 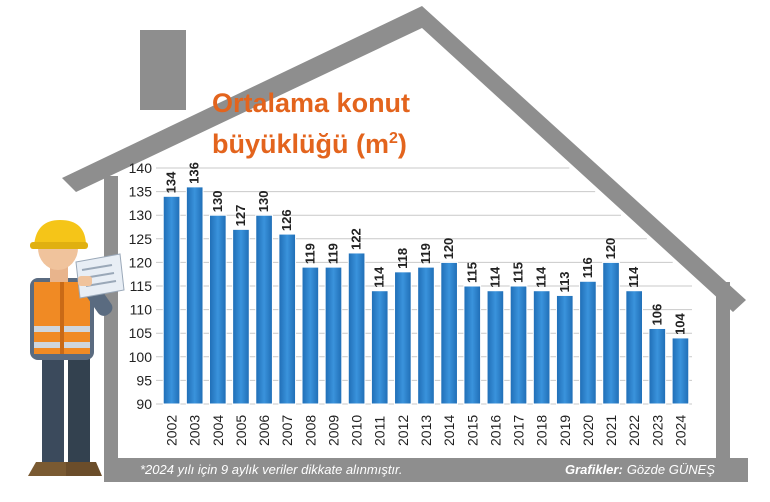 What do you see at coordinates (679, 323) in the screenshot?
I see `data-label: 104` at bounding box center [679, 323].